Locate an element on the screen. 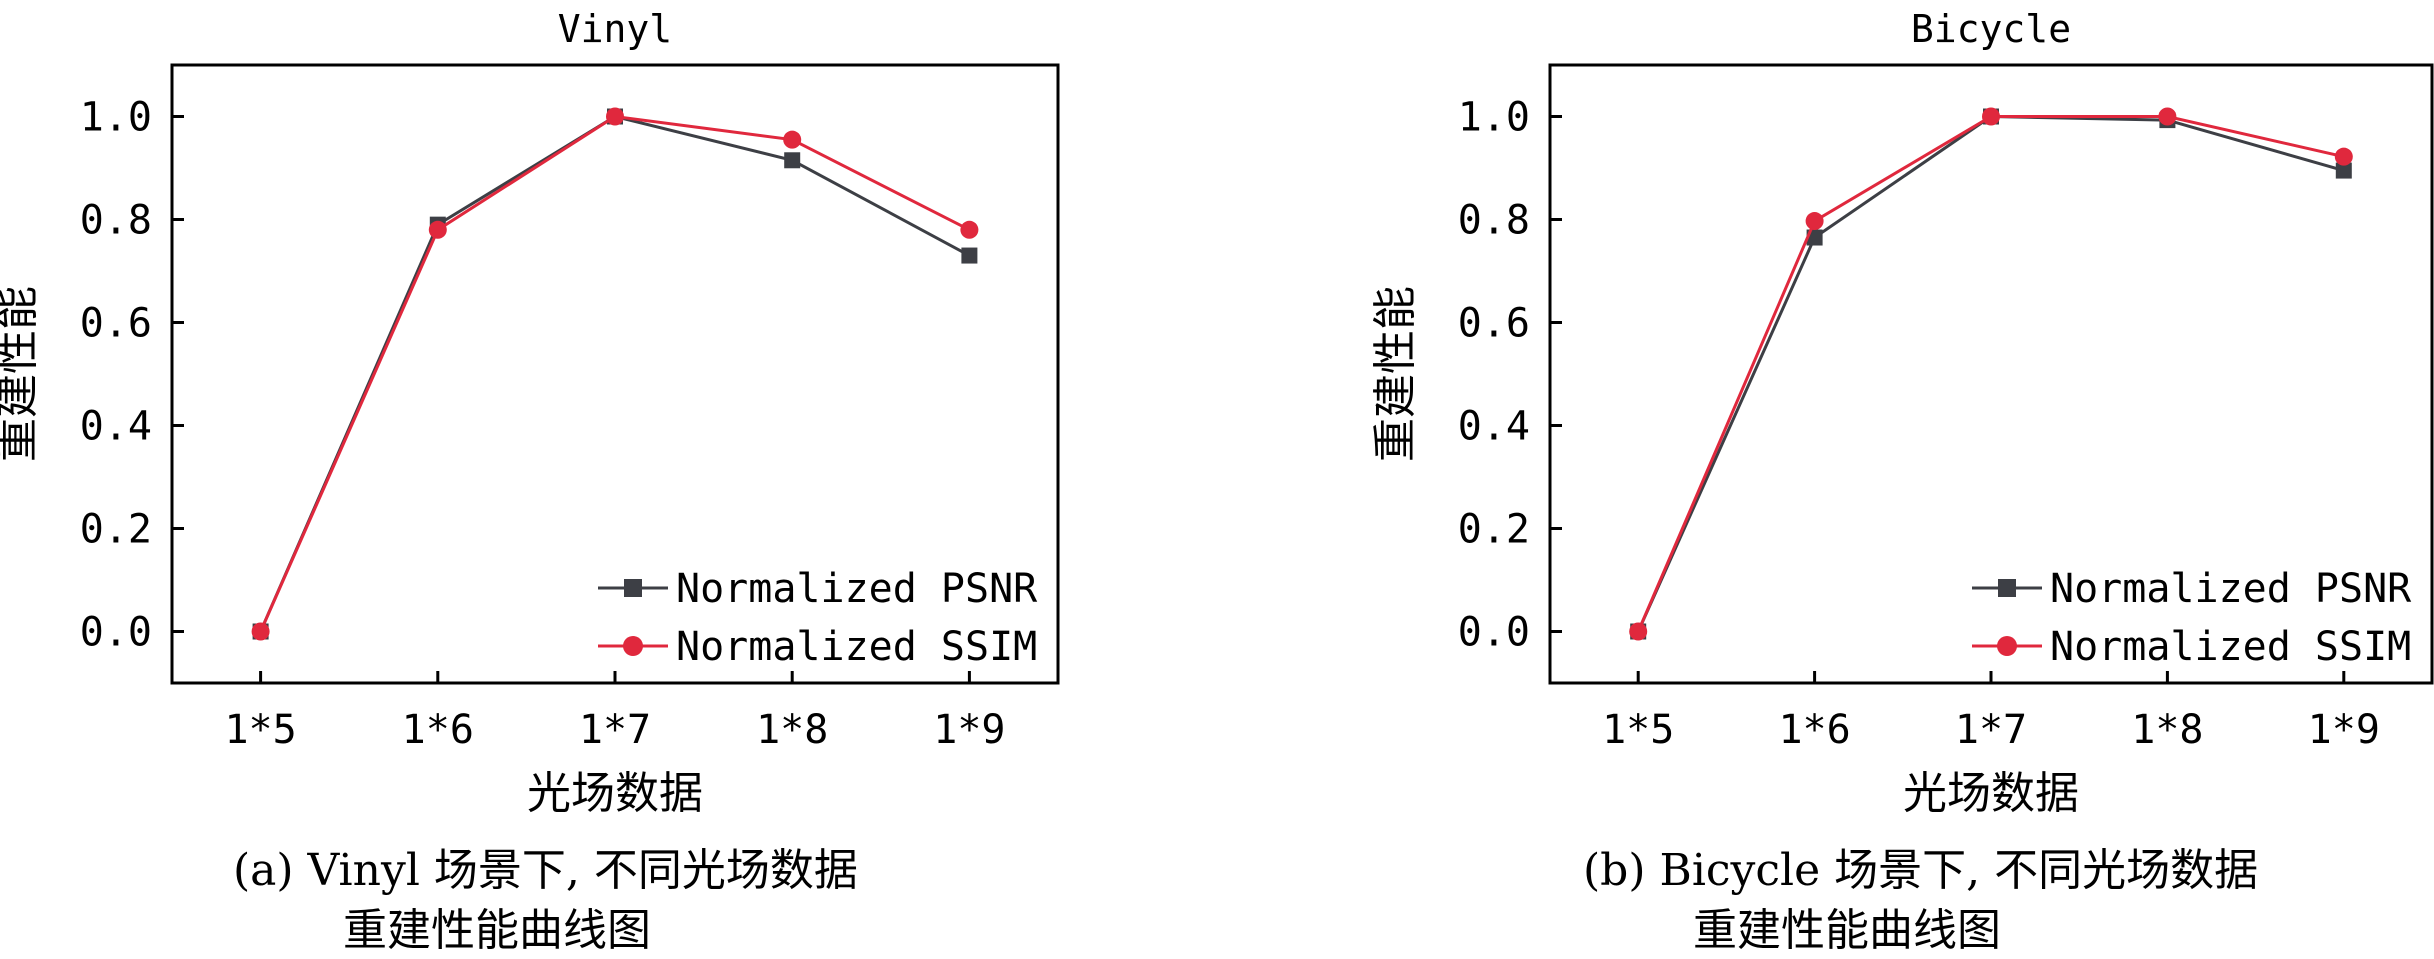 The height and width of the screenshot is (959, 2434). figure-caption-line1: (a) Vinyl 场景下, 不同光场数据 is located at coordinates (545, 870).